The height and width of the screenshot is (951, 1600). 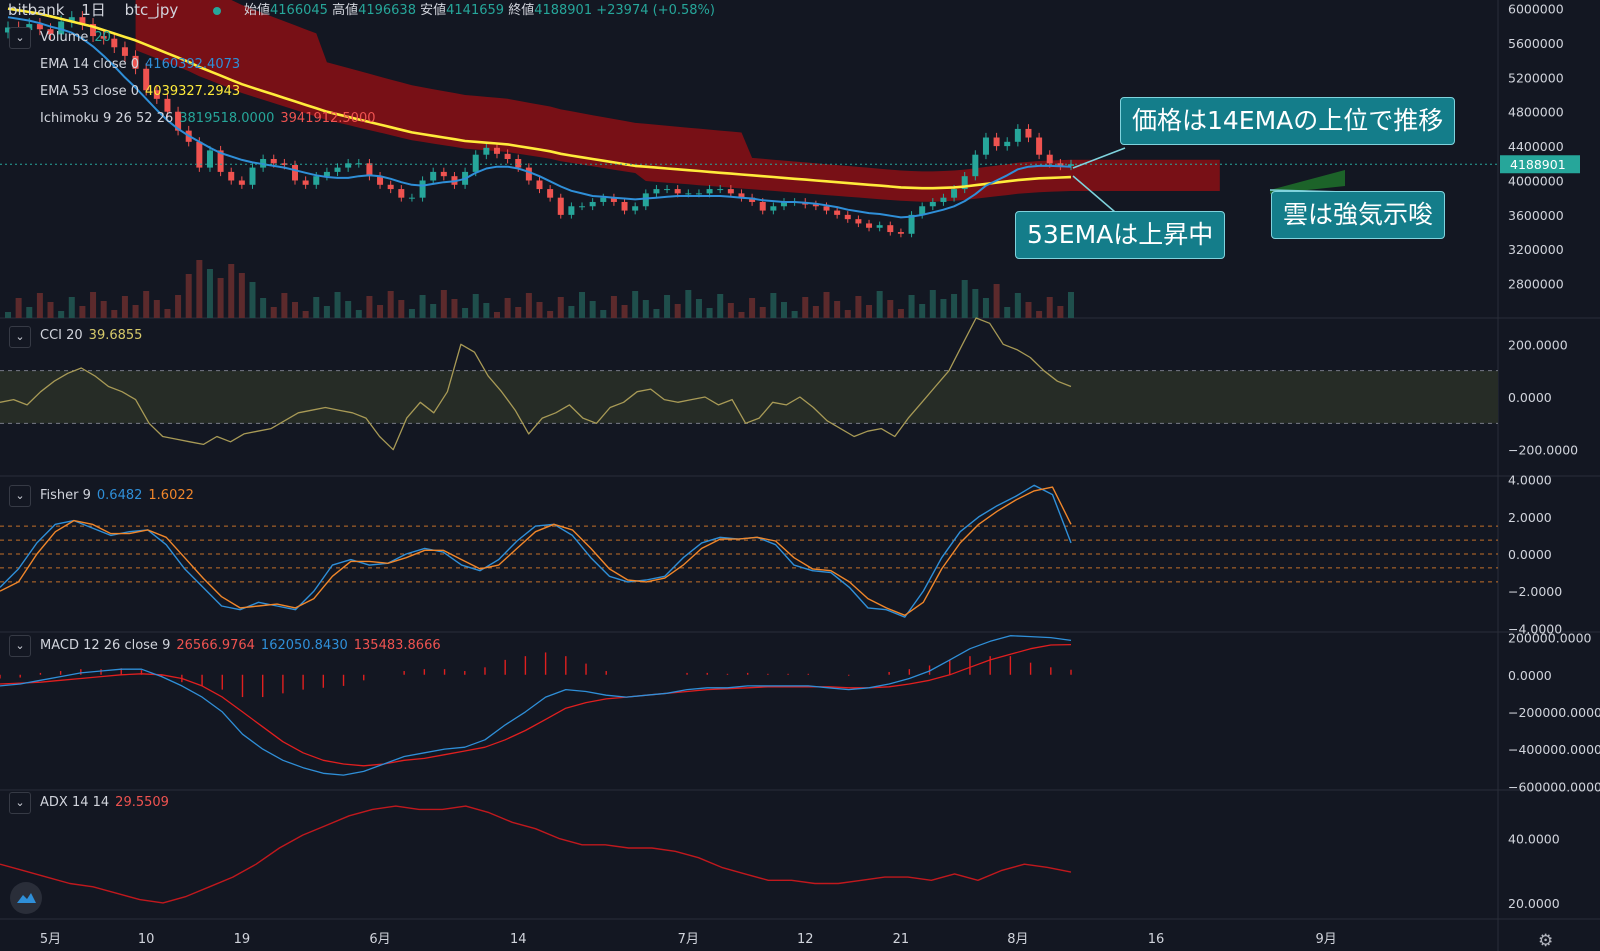 What do you see at coordinates (93, 10) in the screenshot?
I see `interval-label: 1日` at bounding box center [93, 10].